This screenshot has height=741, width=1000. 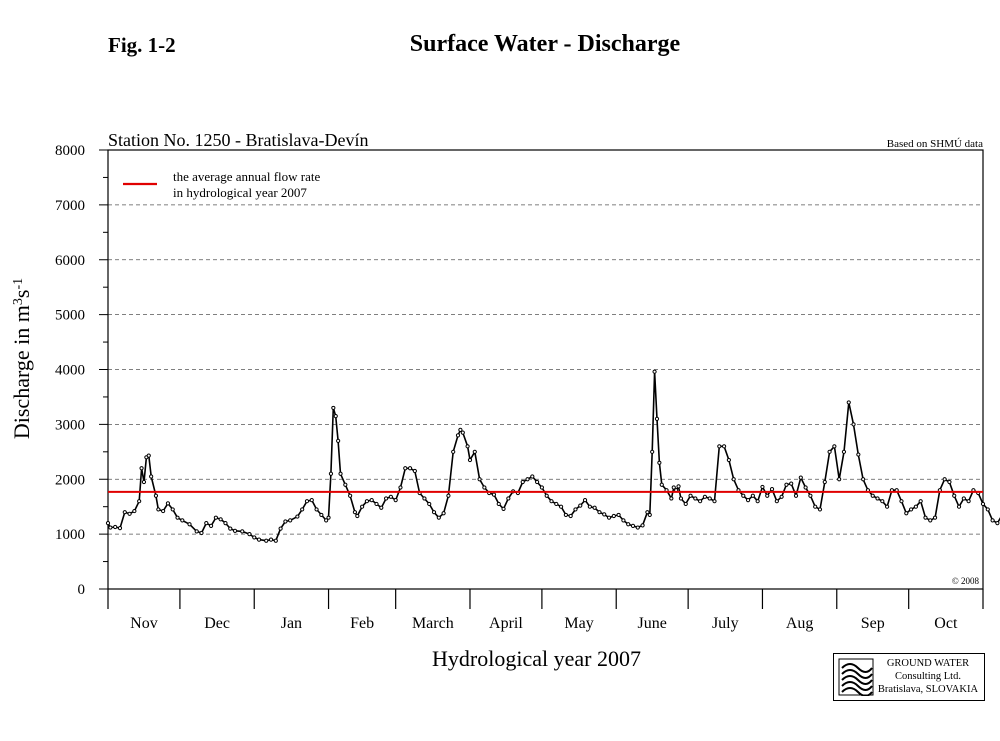 I want to click on month-label: July, so click(x=725, y=623).